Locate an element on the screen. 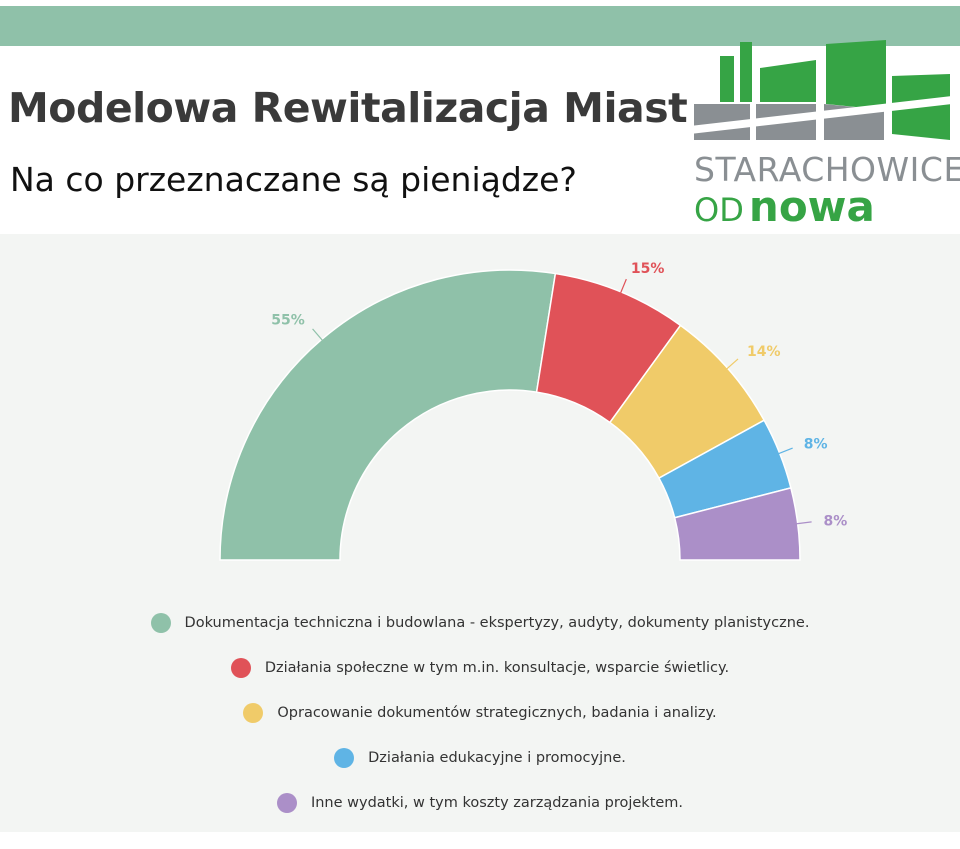 This screenshot has width=960, height=849. slice-label-2: 15% is located at coordinates (648, 269).